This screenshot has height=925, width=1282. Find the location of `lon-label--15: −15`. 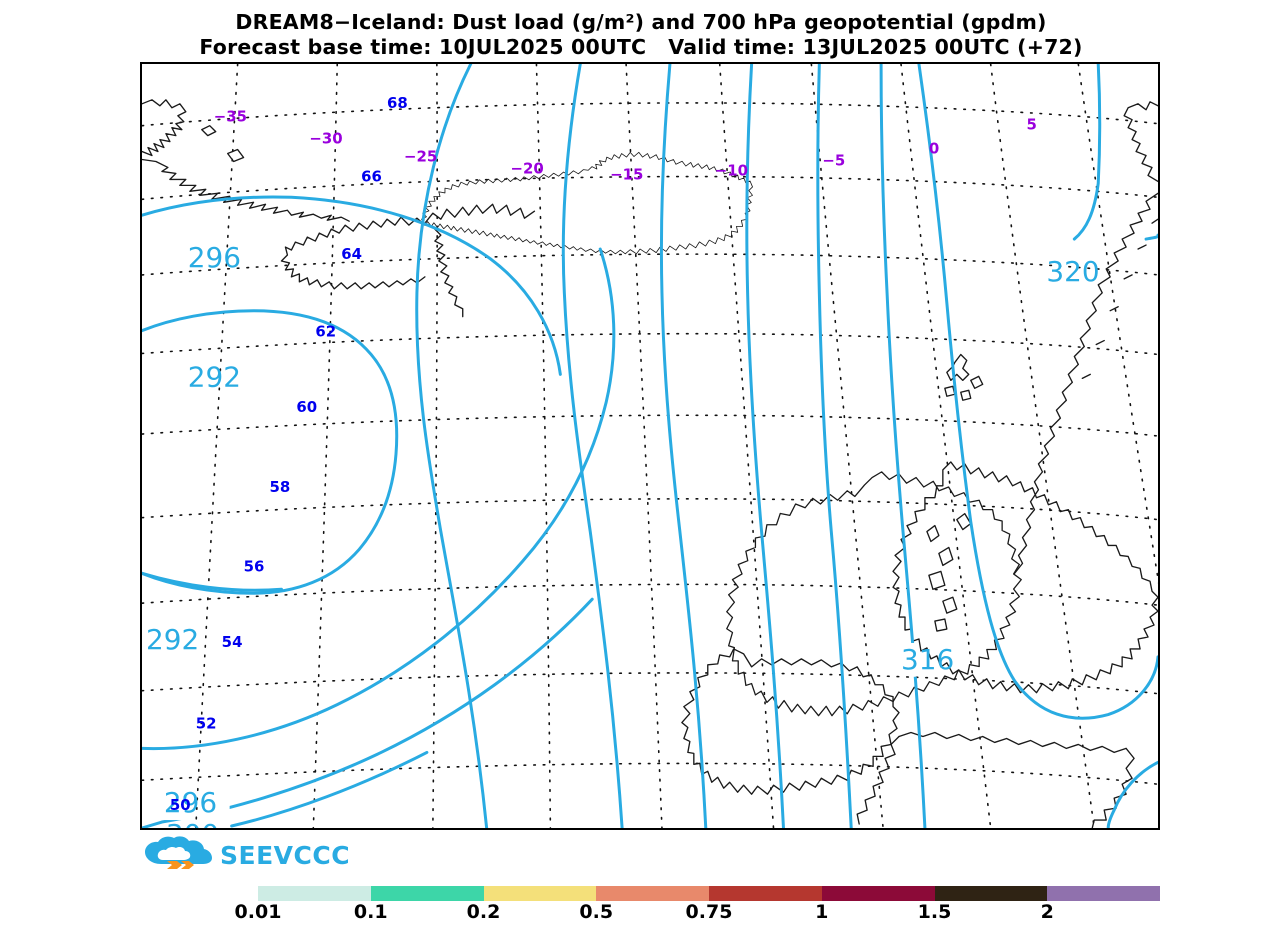

lon-label--15: −15 is located at coordinates (626, 174).